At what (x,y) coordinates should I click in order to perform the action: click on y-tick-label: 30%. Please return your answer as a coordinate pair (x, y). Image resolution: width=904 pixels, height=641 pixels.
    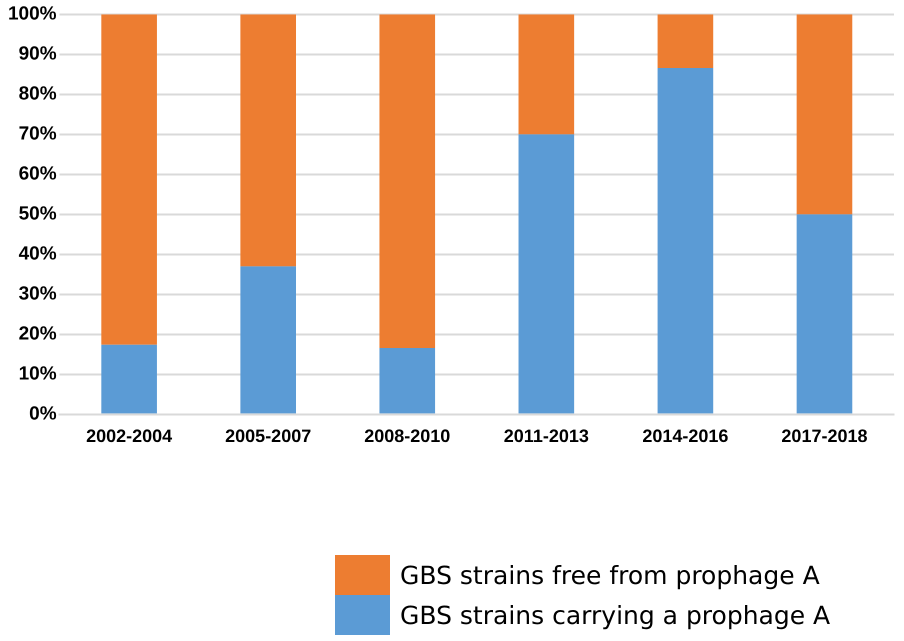
    Looking at the image, I should click on (37, 294).